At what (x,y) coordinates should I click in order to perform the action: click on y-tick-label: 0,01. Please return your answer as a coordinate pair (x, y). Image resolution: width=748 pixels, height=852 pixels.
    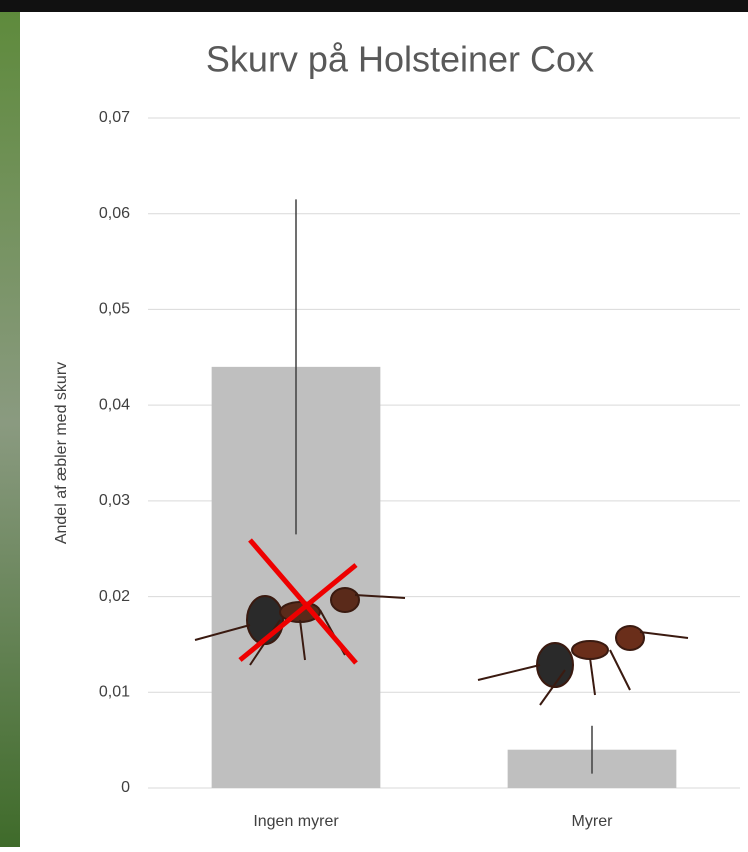
    Looking at the image, I should click on (114, 692).